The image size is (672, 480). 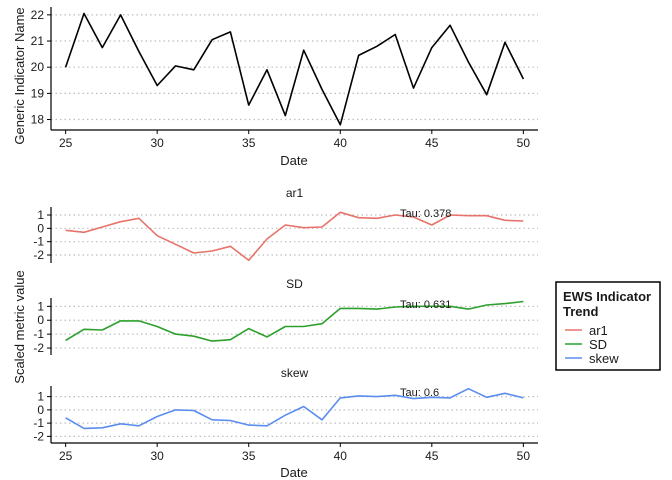 I want to click on top-y-tick-label: 19, so click(x=38, y=93).